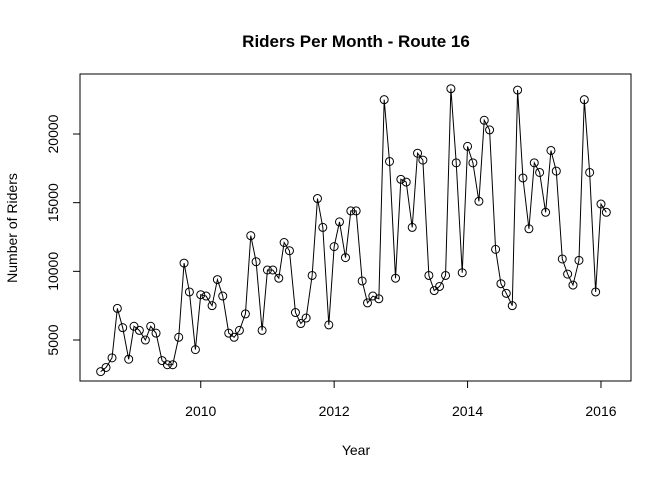 Image resolution: width=672 pixels, height=485 pixels. I want to click on x-tick-label: 2014, so click(467, 411).